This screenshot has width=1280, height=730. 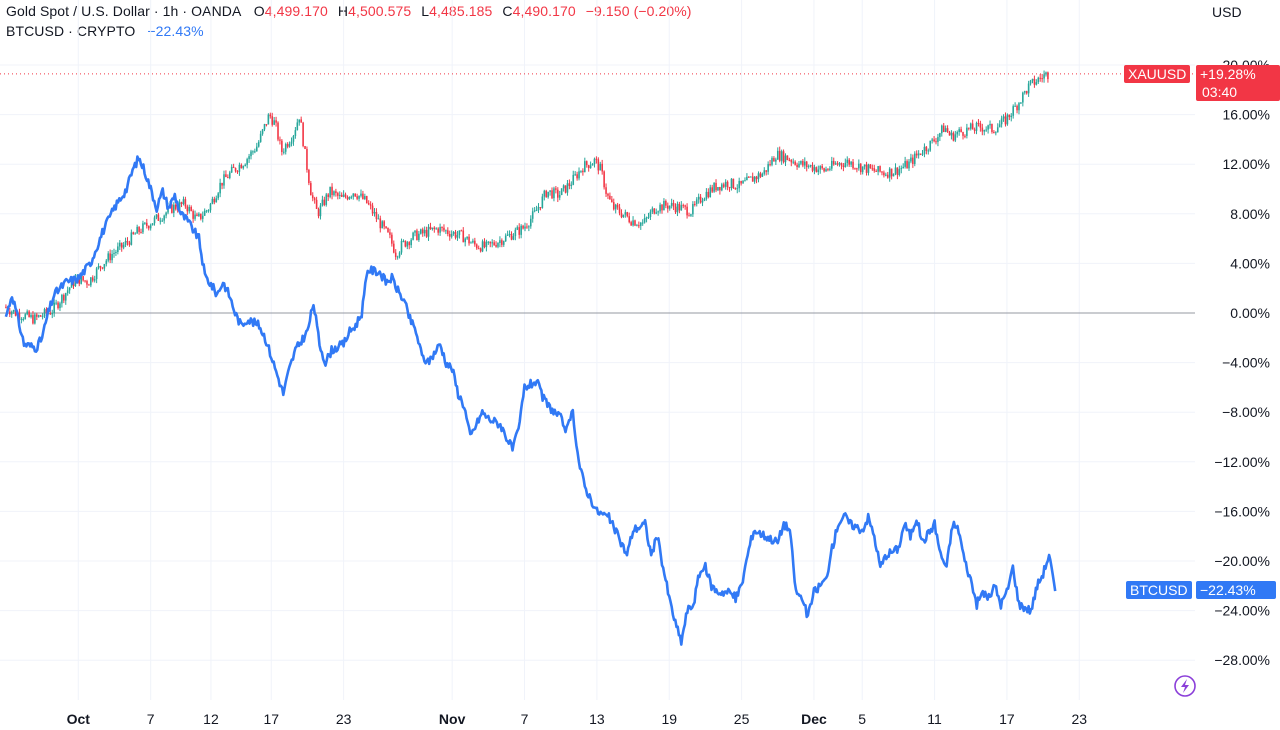 I want to click on x-tick-label: 17, so click(x=1007, y=719).